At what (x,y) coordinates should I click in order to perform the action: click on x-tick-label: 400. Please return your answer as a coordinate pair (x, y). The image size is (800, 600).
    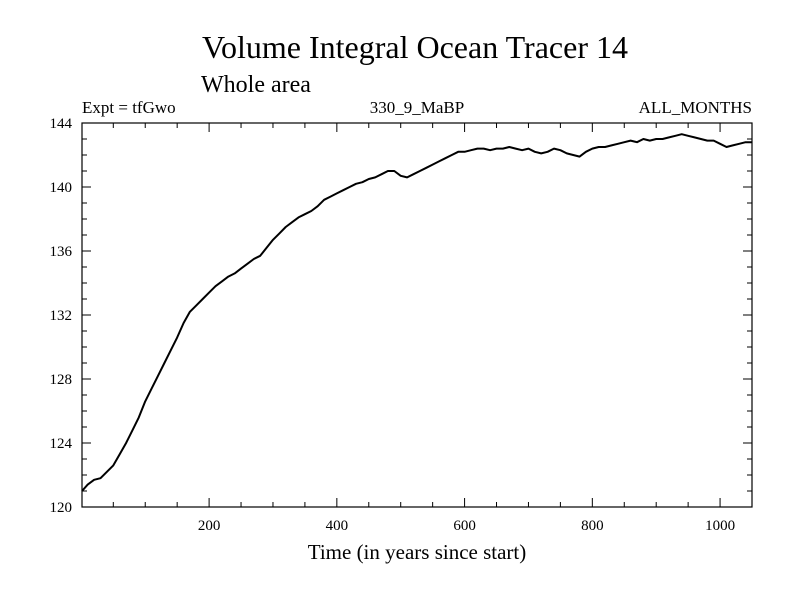
    Looking at the image, I should click on (337, 526).